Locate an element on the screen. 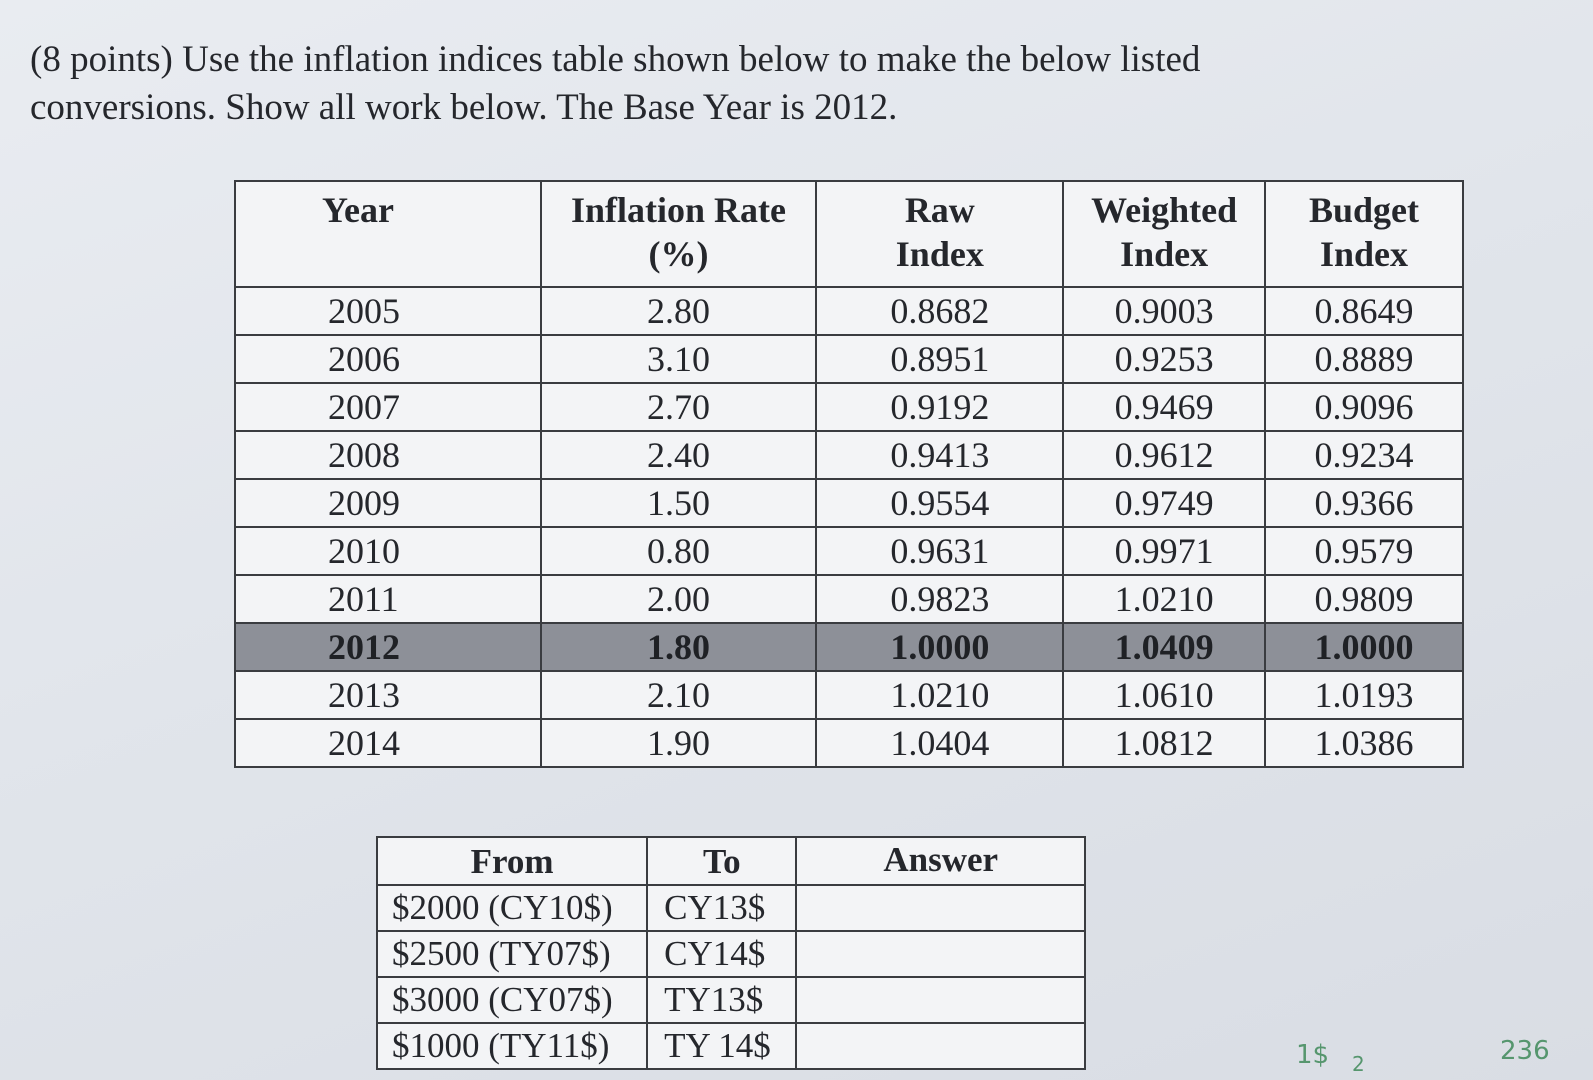 This screenshot has width=1593, height=1080. table-row: 2005 2.80 0.8682 0.9003 0.8649 is located at coordinates (849, 311).